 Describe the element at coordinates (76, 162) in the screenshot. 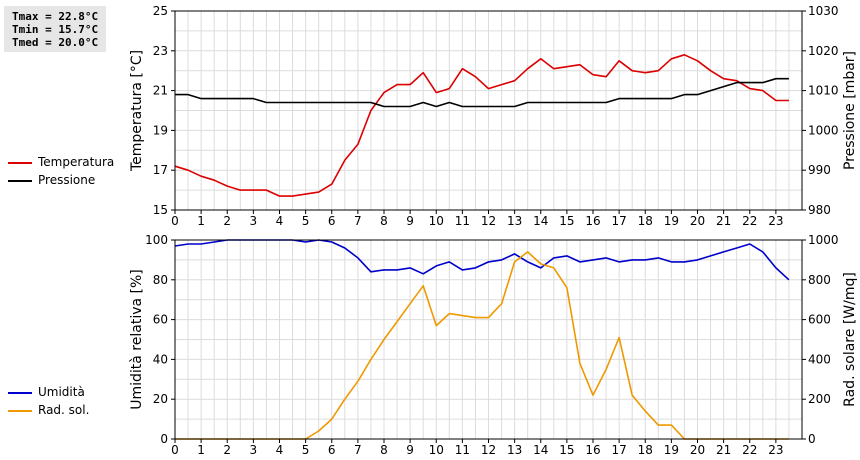

I see `legend-label-temperatura: Temperatura` at that location.